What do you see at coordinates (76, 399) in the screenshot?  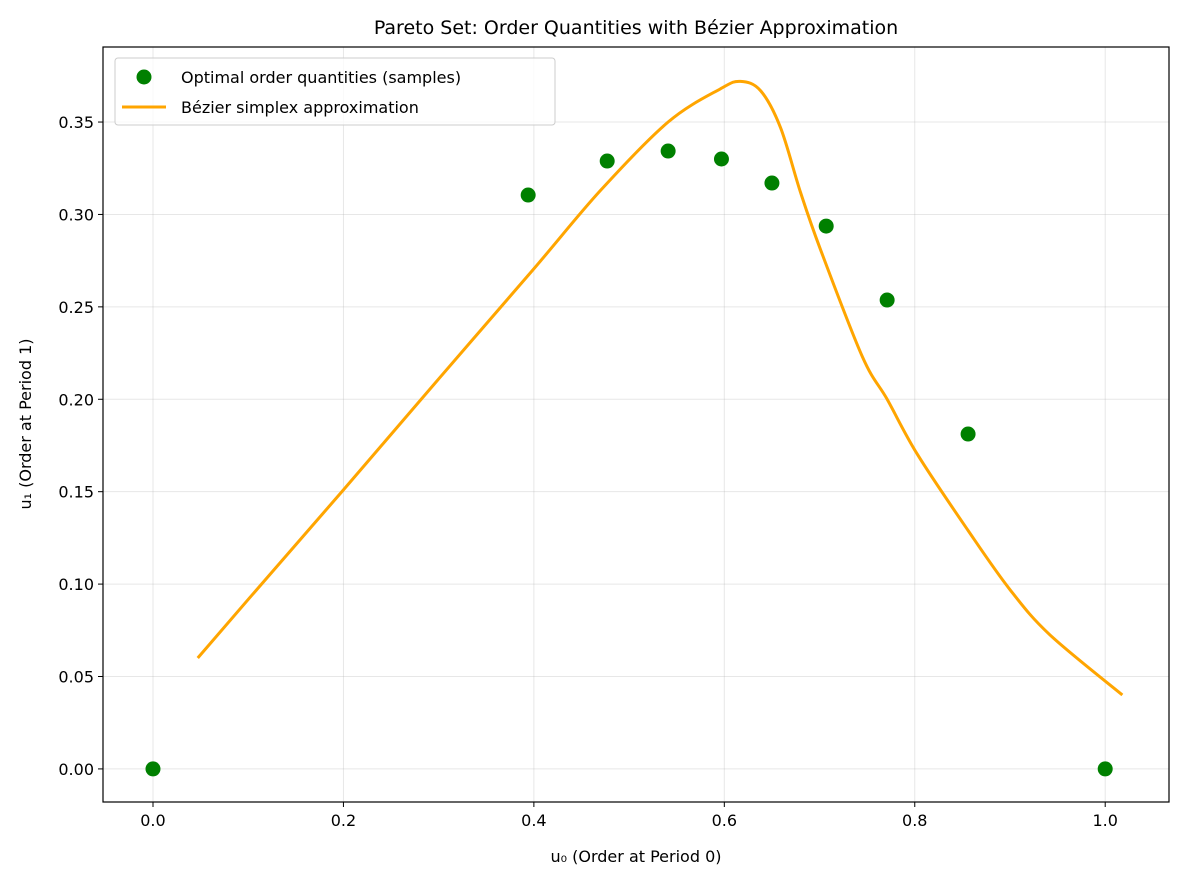 I see `y-tick-label: 0.20` at bounding box center [76, 399].